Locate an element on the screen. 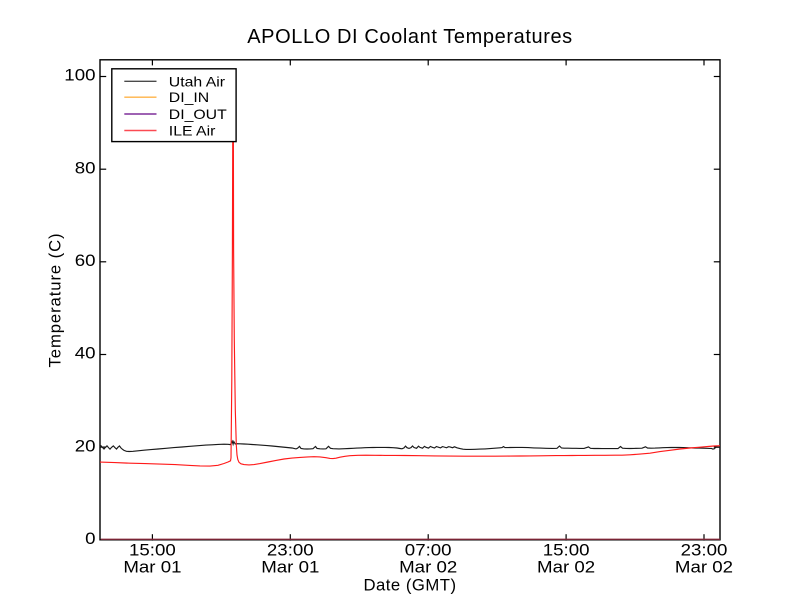 Image resolution: width=800 pixels, height=600 pixels. svg-text: 80 is located at coordinates (85, 167).